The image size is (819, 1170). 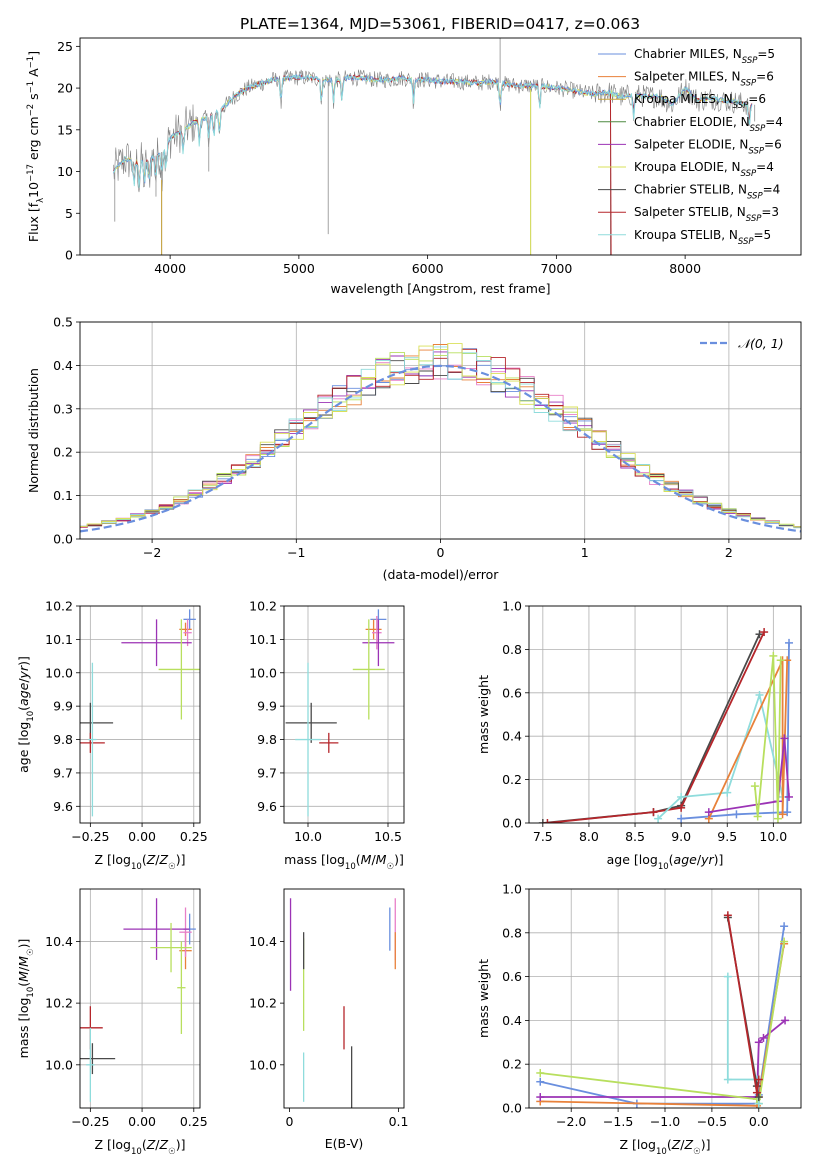 I want to click on label-part: Kroupa MILES, N, so click(x=683, y=99).